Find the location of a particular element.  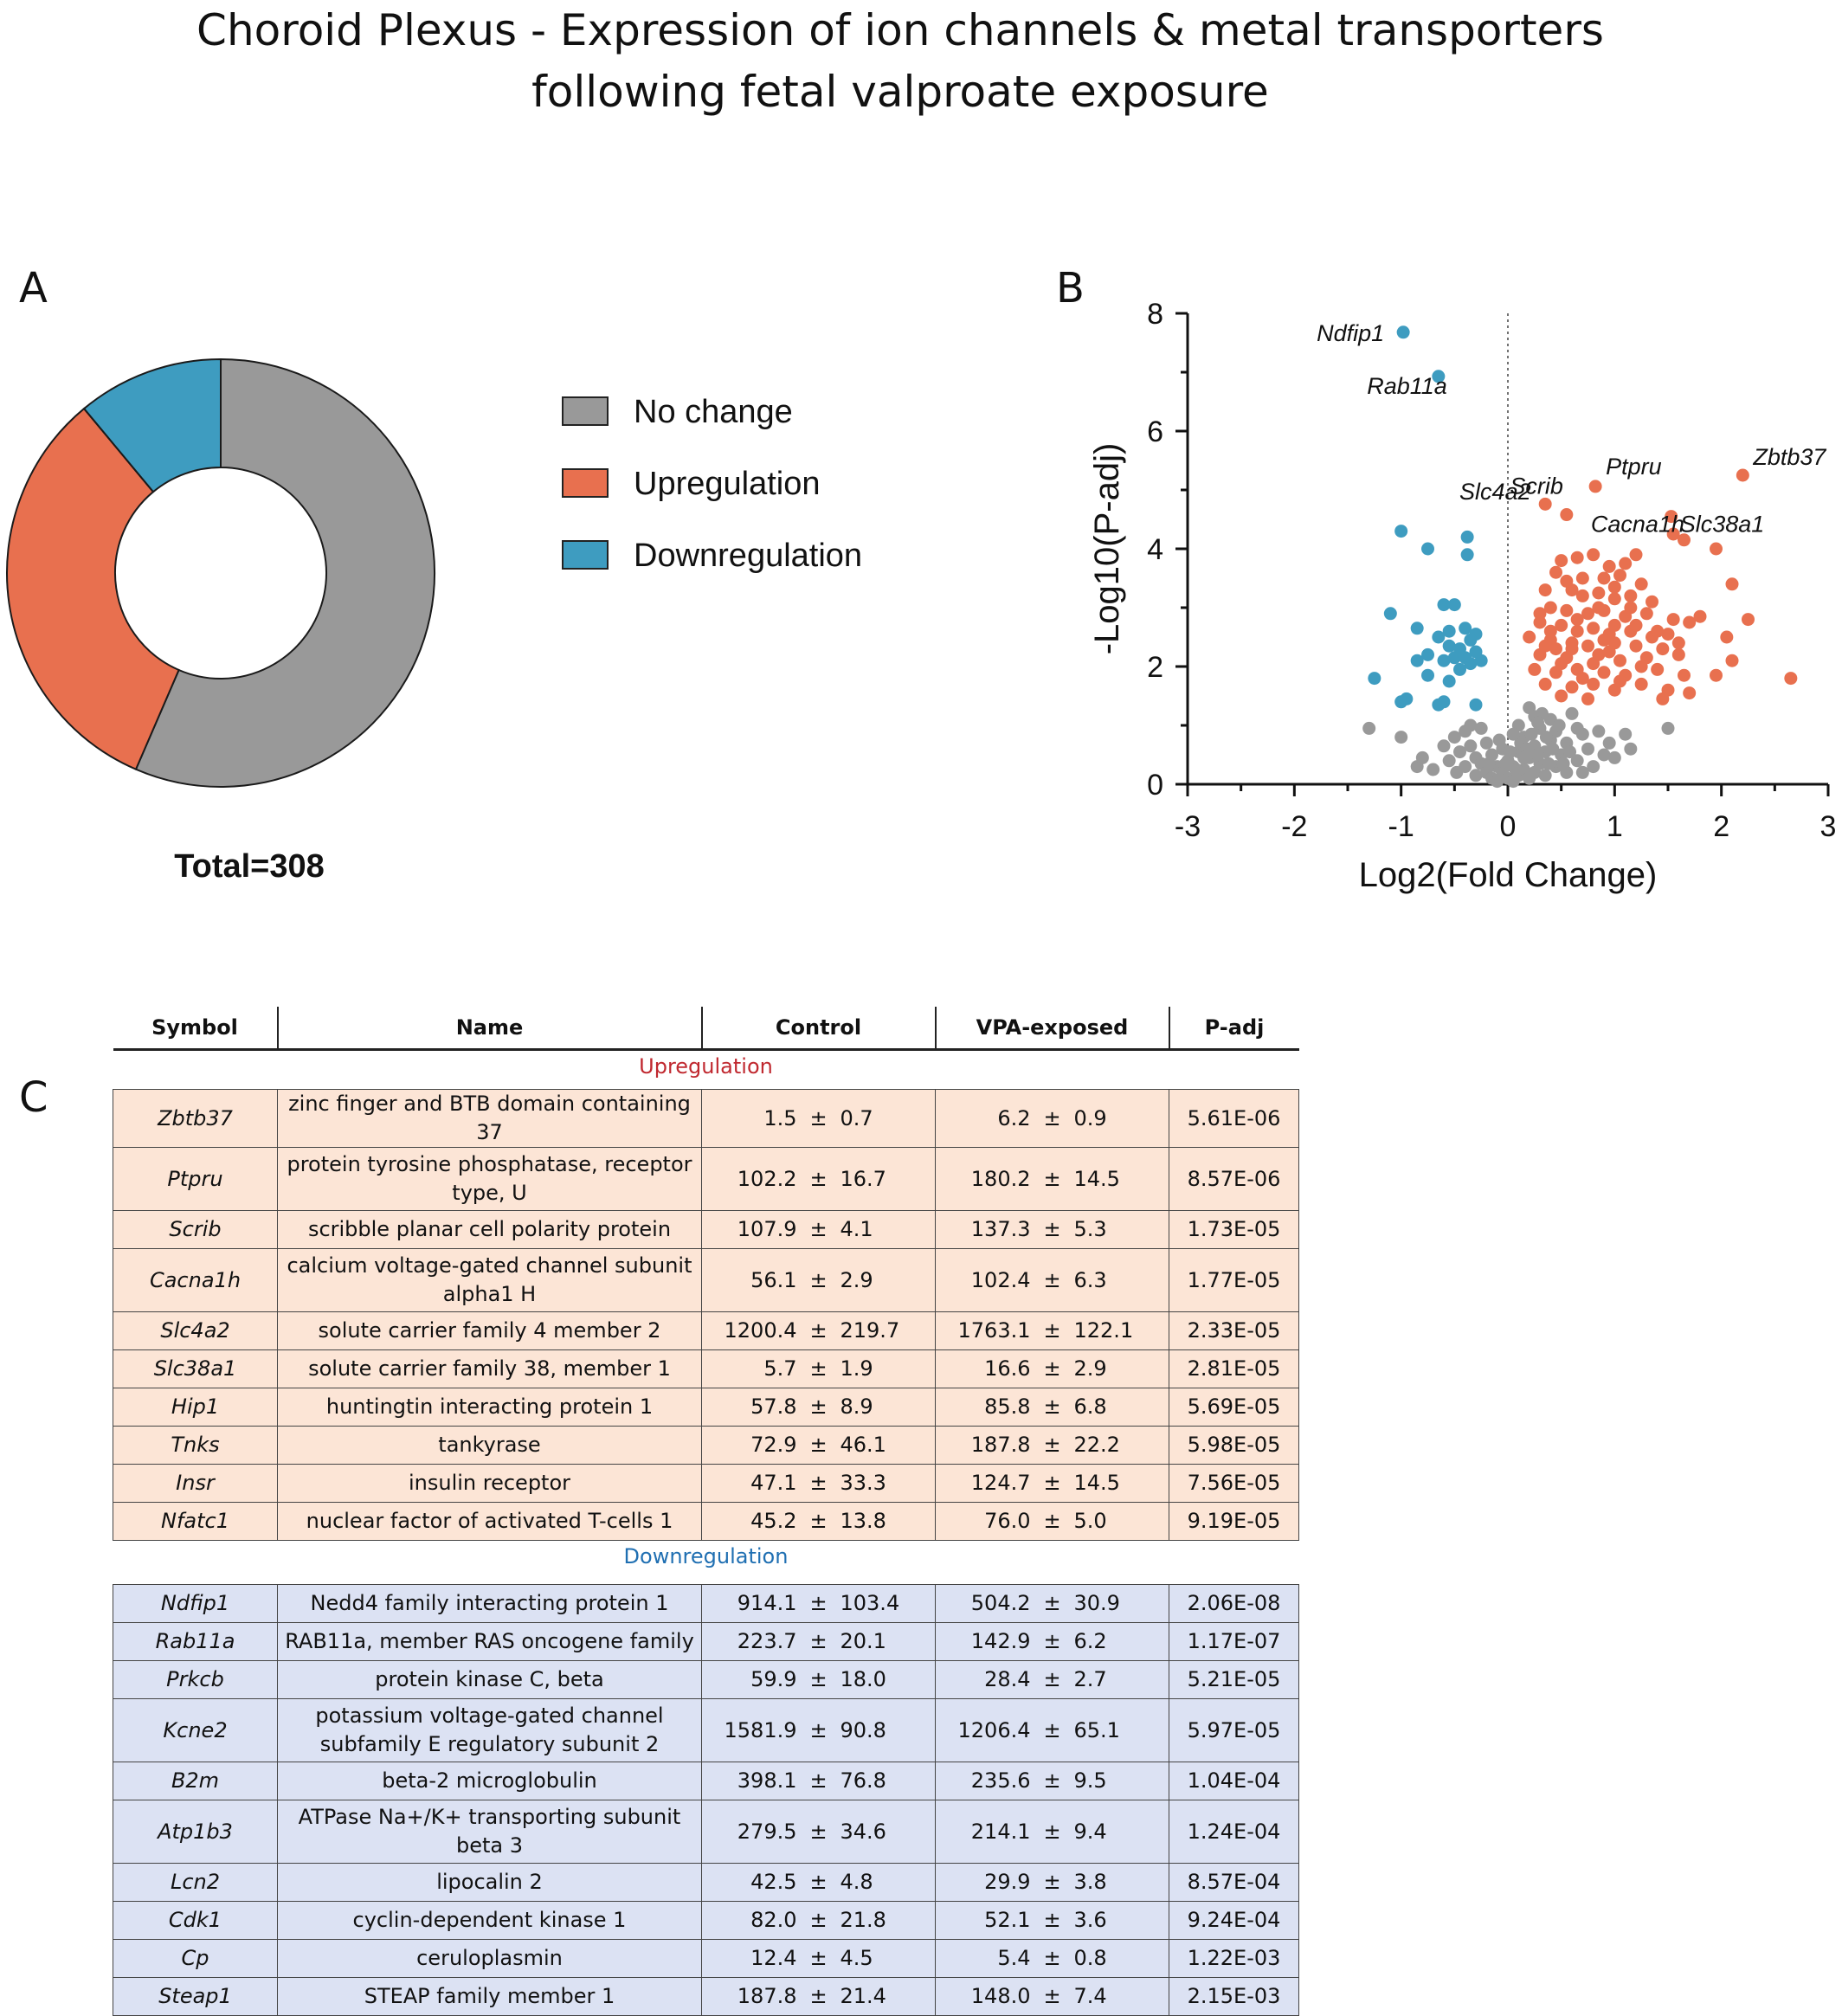

mean-value: 914.1 is located at coordinates (767, 1603).